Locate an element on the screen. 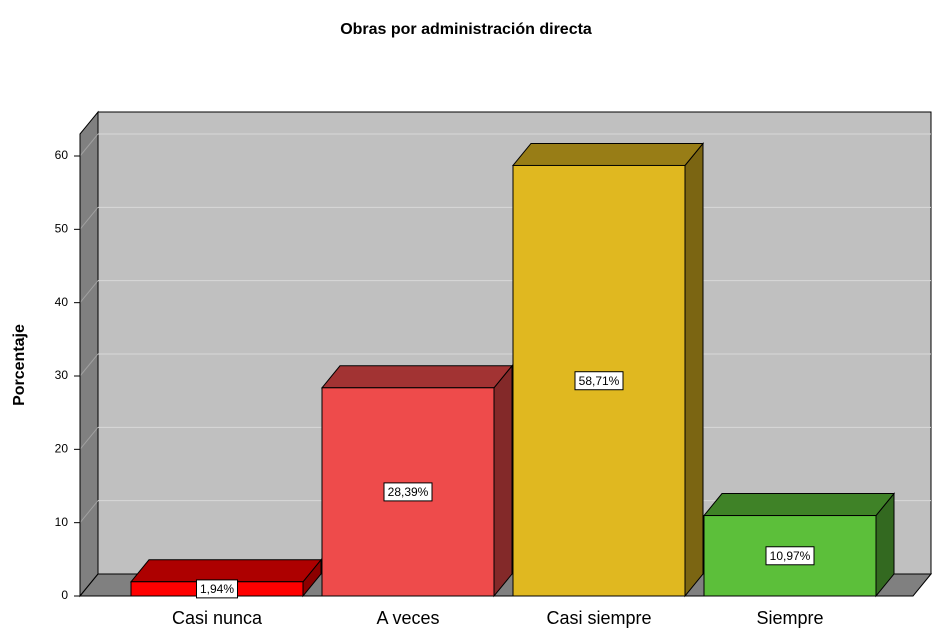  y-tick-label: 30 is located at coordinates (62, 375).